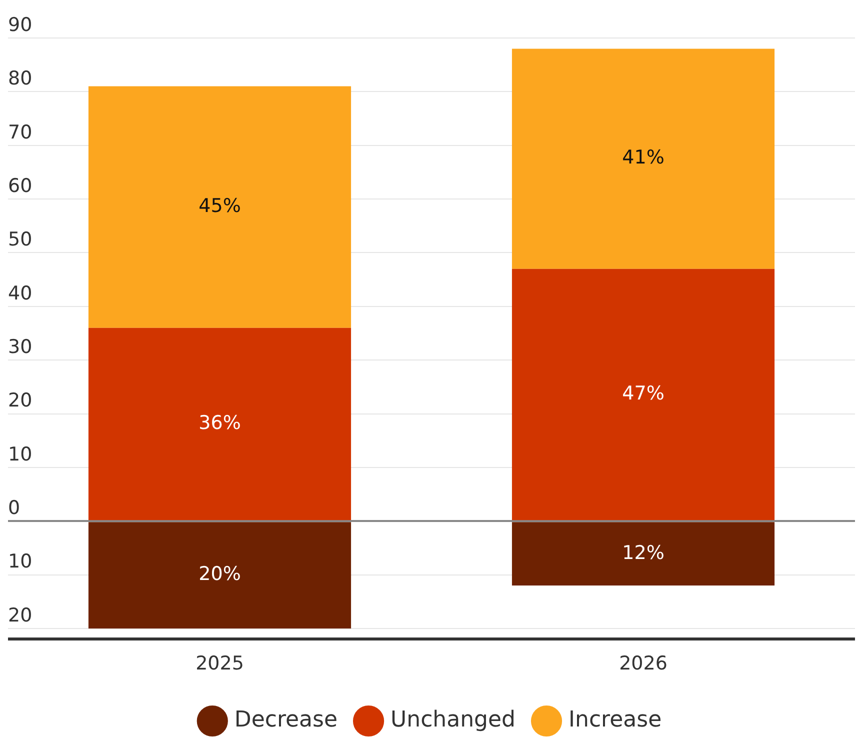 The height and width of the screenshot is (750, 863). What do you see at coordinates (20, 132) in the screenshot?
I see `y-tick-label: 70` at bounding box center [20, 132].